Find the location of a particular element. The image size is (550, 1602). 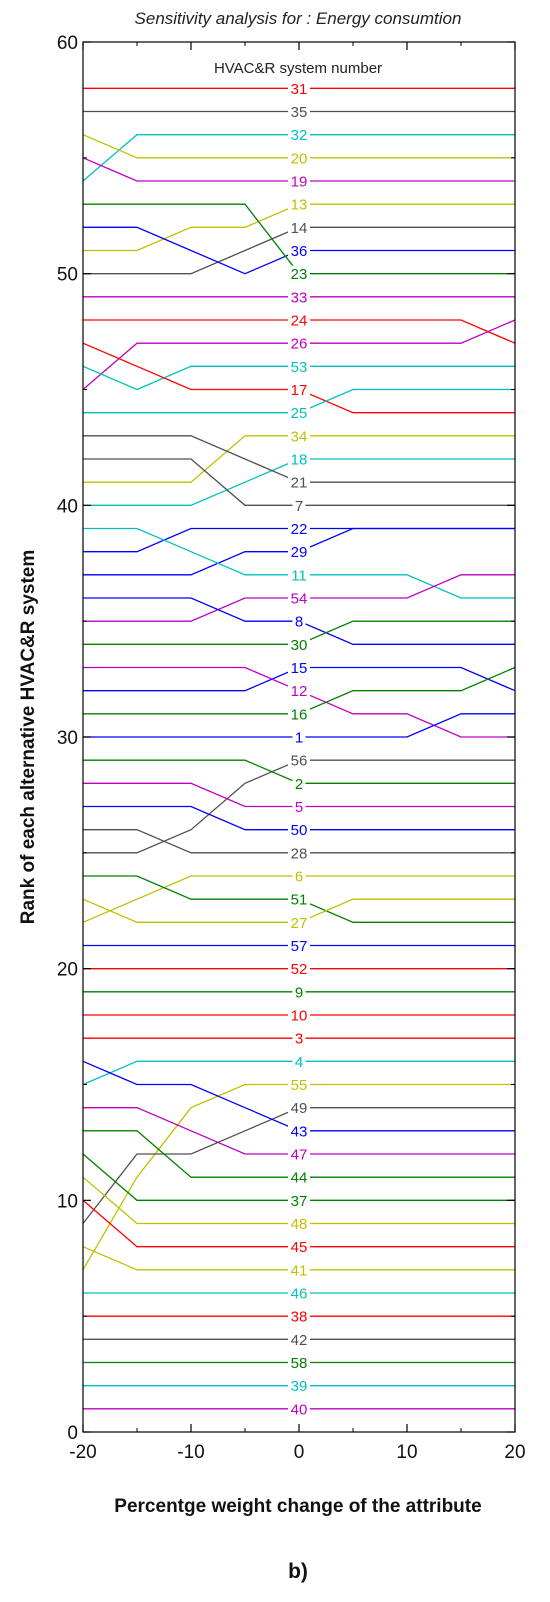

x-tick-label: -20 is located at coordinates (82, 1452).